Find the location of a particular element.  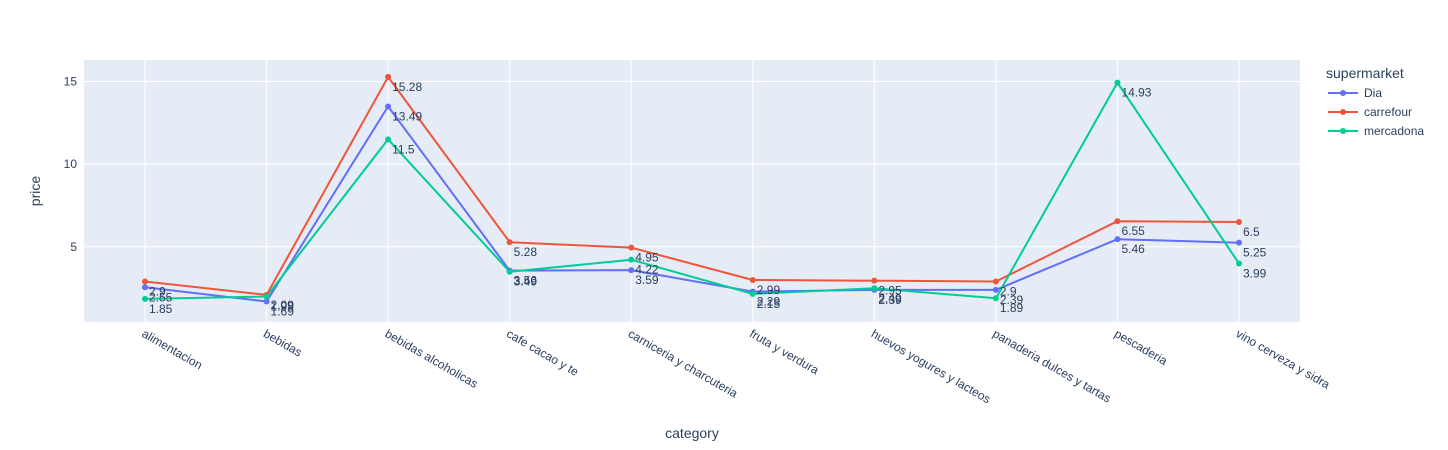

legend: supermarket Dia carrefour mercadona is located at coordinates (1375, 101).